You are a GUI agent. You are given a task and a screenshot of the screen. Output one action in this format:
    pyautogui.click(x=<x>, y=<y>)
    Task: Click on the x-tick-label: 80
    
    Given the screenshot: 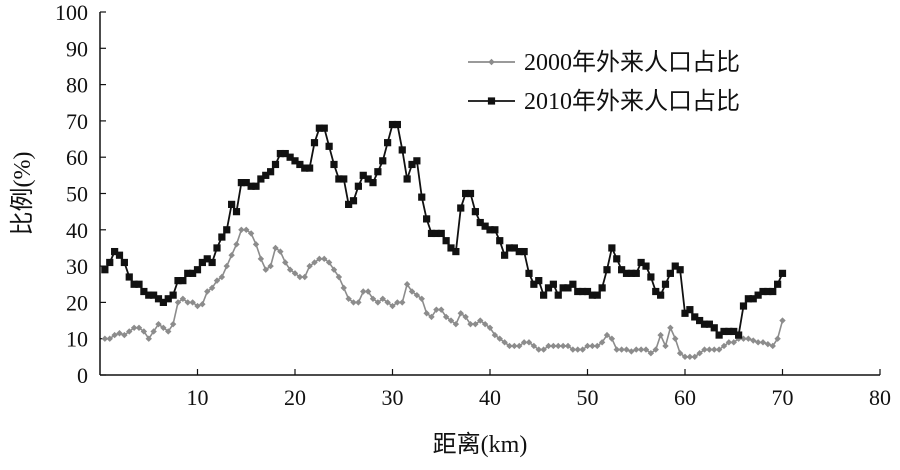 What is the action you would take?
    pyautogui.click(x=880, y=397)
    